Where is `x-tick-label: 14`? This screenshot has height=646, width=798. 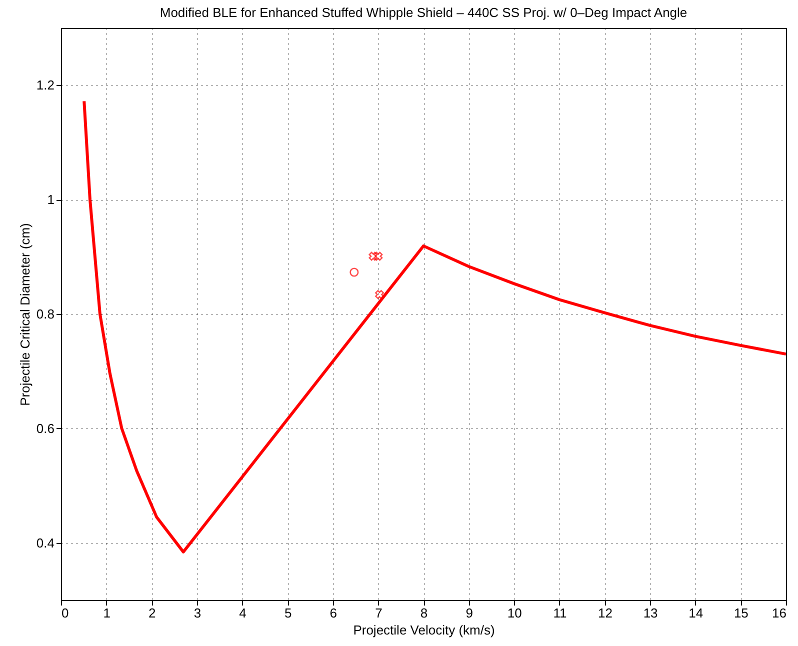
x-tick-label: 14 is located at coordinates (696, 613).